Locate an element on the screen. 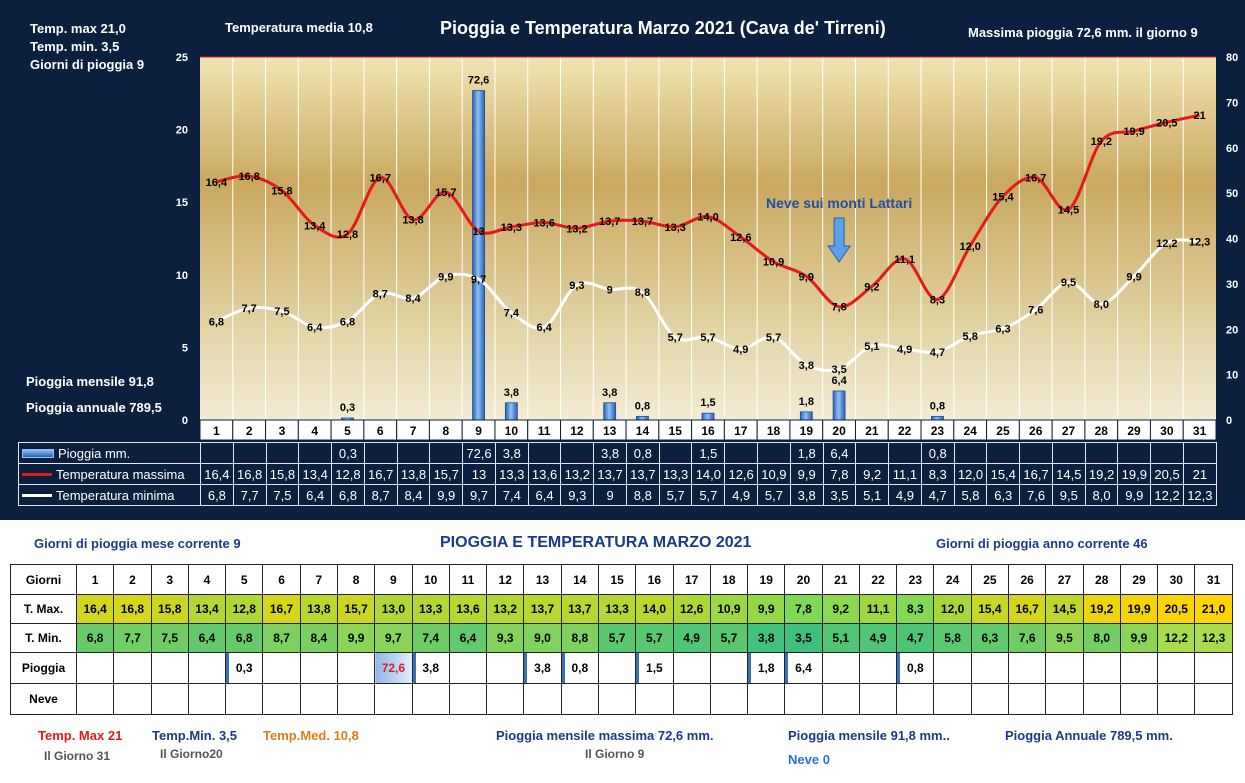 The image size is (1245, 783). chart-table-cell: 5,7 is located at coordinates (675, 495).